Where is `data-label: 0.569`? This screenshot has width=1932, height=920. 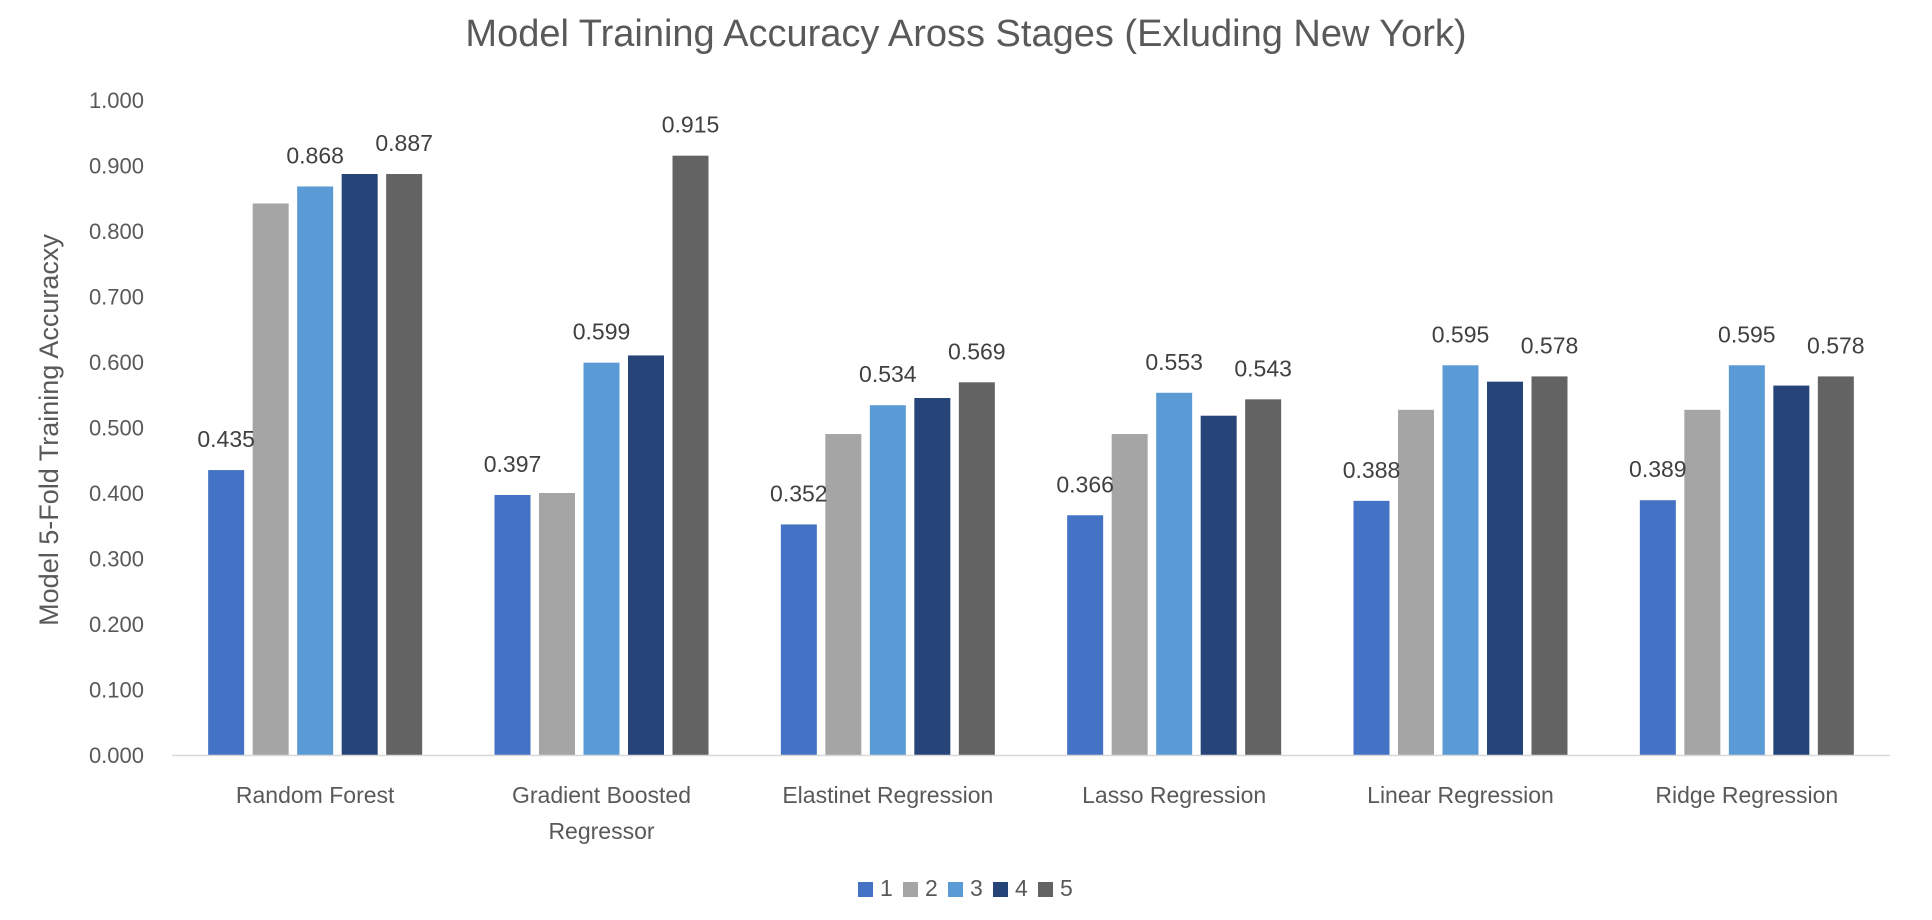 data-label: 0.569 is located at coordinates (977, 351).